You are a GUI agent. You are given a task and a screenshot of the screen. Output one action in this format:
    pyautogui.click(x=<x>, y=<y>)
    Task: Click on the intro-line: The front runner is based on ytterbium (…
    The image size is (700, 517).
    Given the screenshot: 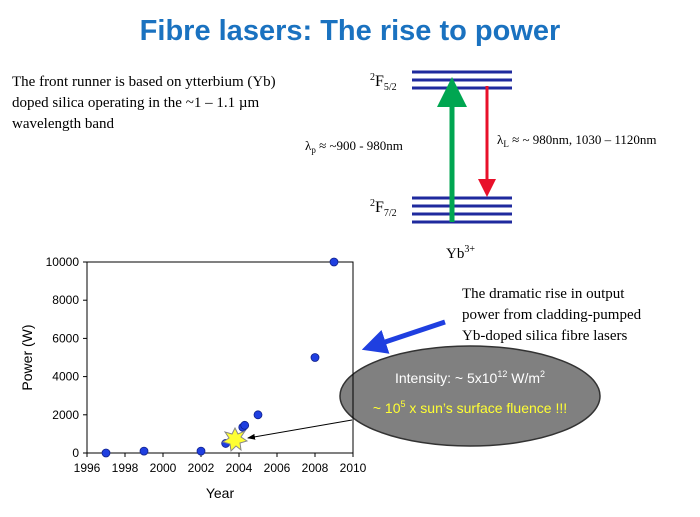 What is the action you would take?
    pyautogui.click(x=144, y=82)
    